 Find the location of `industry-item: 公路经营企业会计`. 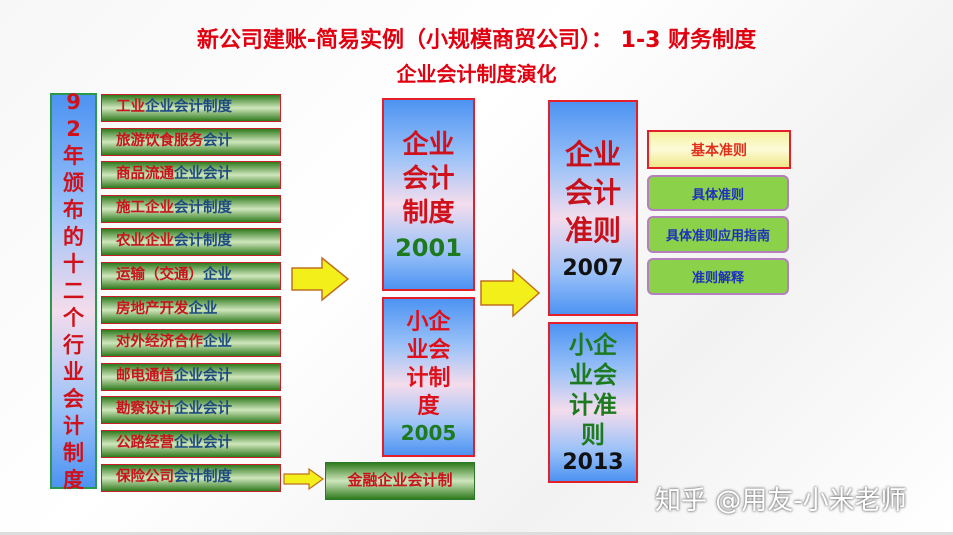

industry-item: 公路经营企业会计 is located at coordinates (191, 444).